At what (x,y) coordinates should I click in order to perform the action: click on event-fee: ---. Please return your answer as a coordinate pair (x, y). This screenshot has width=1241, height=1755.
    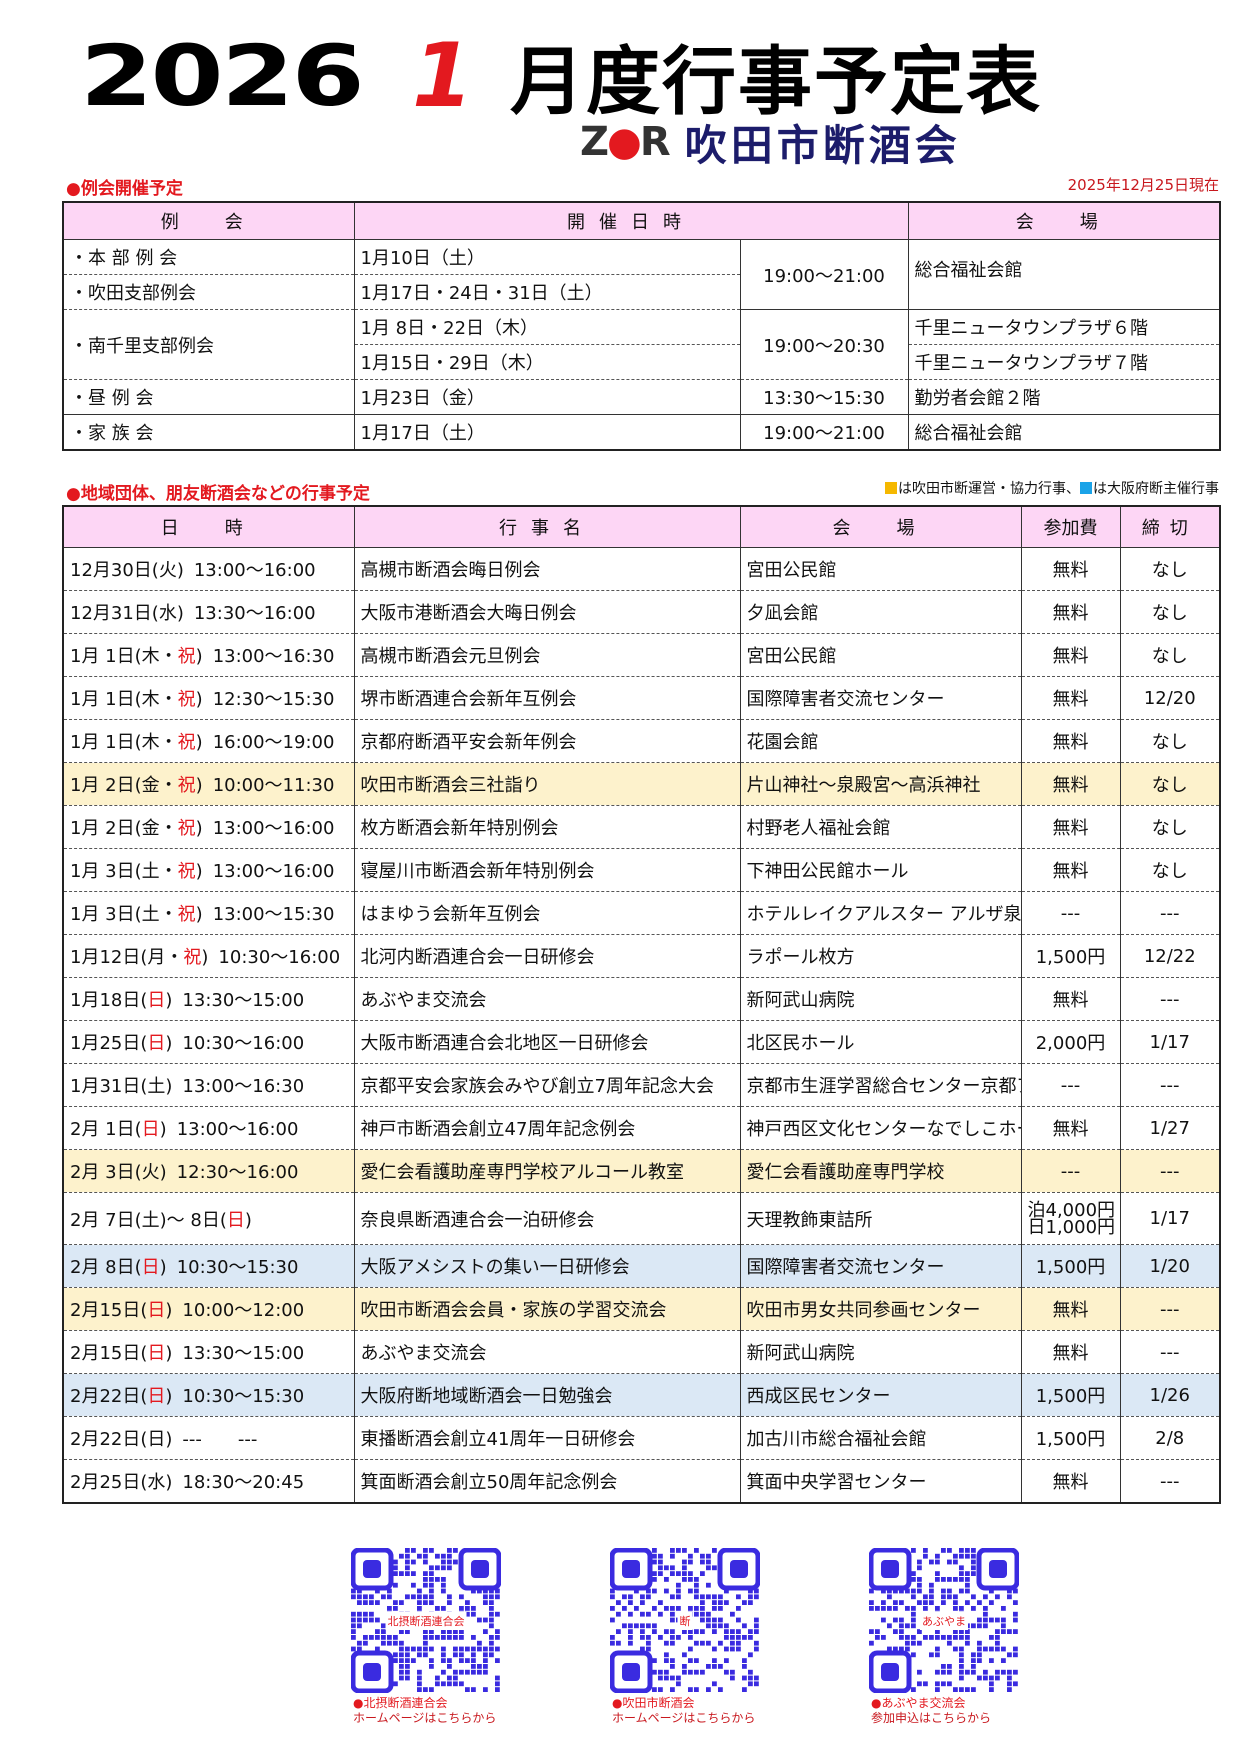
    Looking at the image, I should click on (1070, 913).